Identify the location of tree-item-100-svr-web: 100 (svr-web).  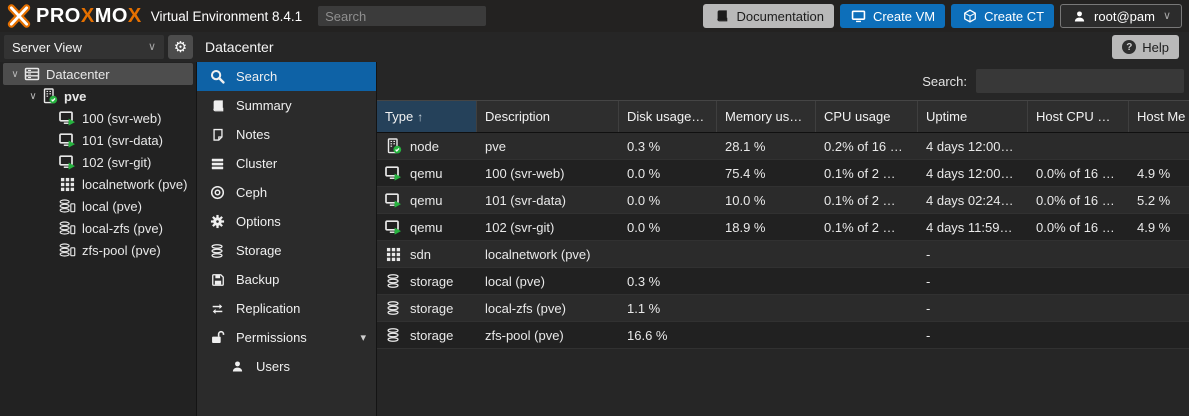
(98, 118).